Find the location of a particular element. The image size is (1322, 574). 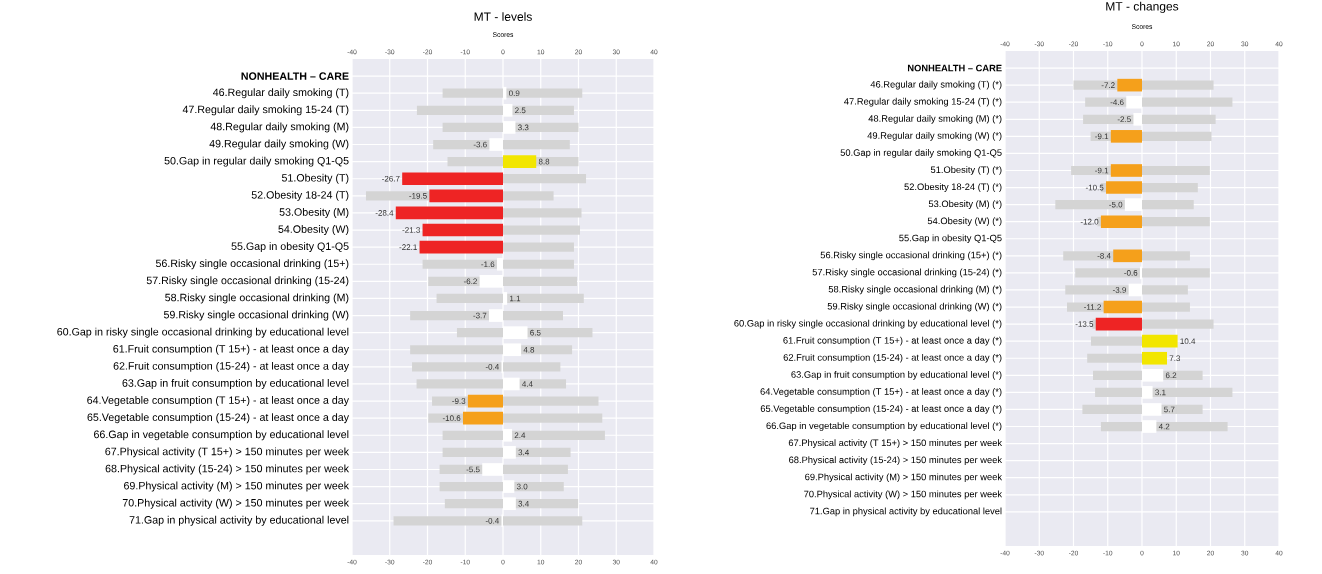

data-label: 0.9 is located at coordinates (514, 93).